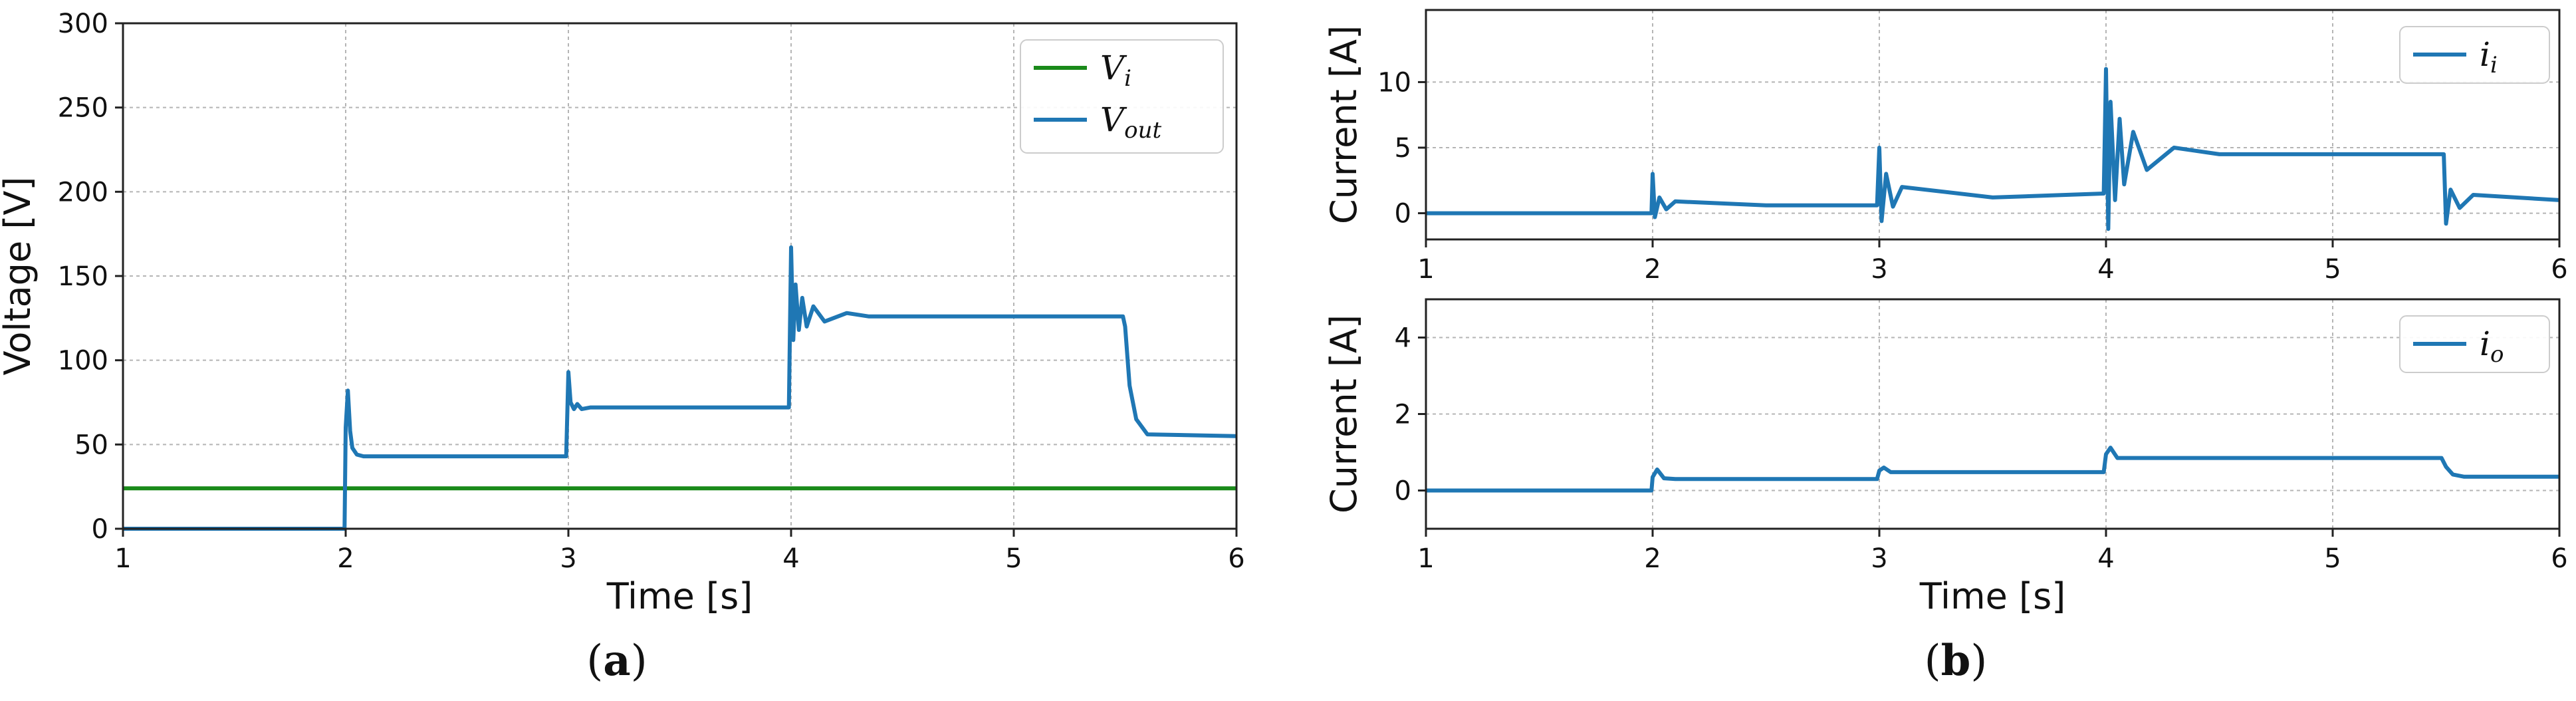  I want to click on chart-b1-ytick-label-2: 10, so click(1394, 82).